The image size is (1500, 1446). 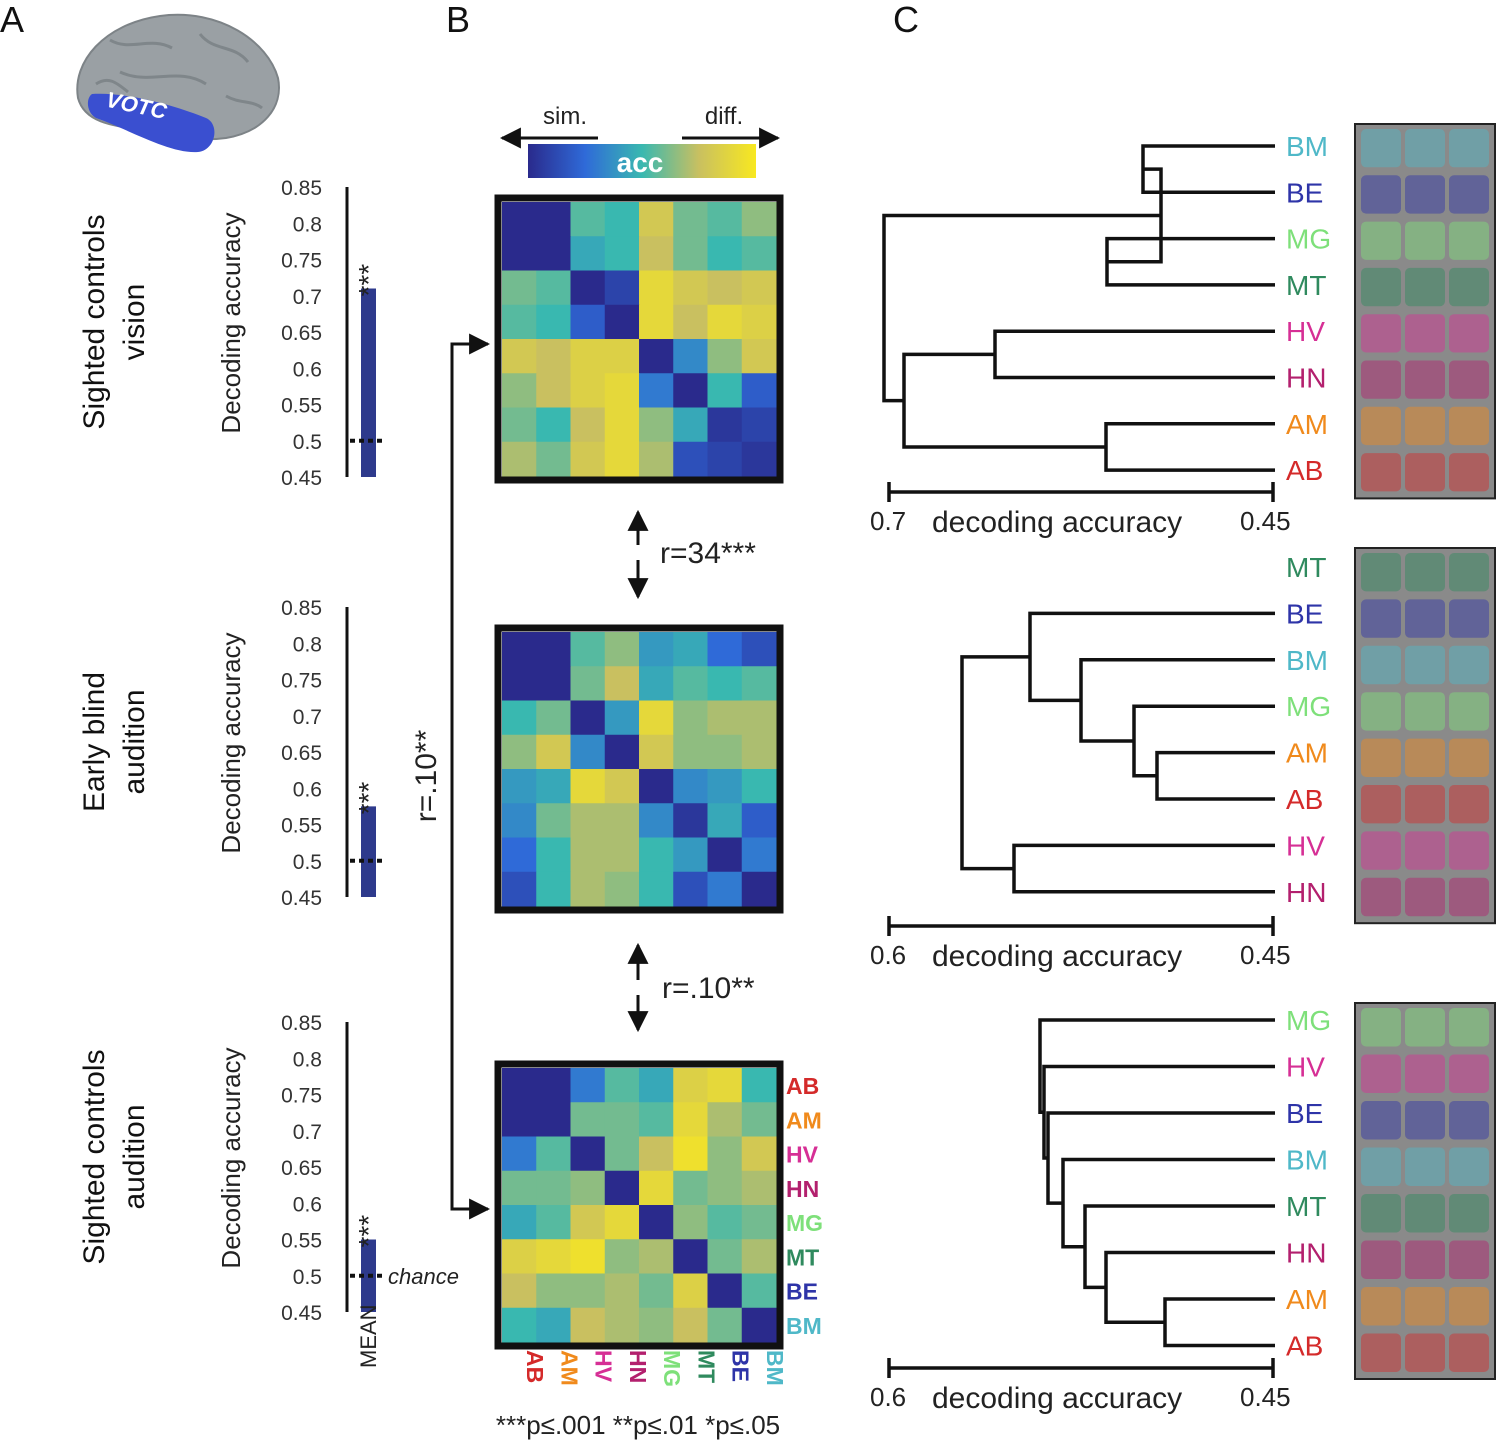 What do you see at coordinates (1265, 521) in the screenshot?
I see `scale-right-label: 0.45` at bounding box center [1265, 521].